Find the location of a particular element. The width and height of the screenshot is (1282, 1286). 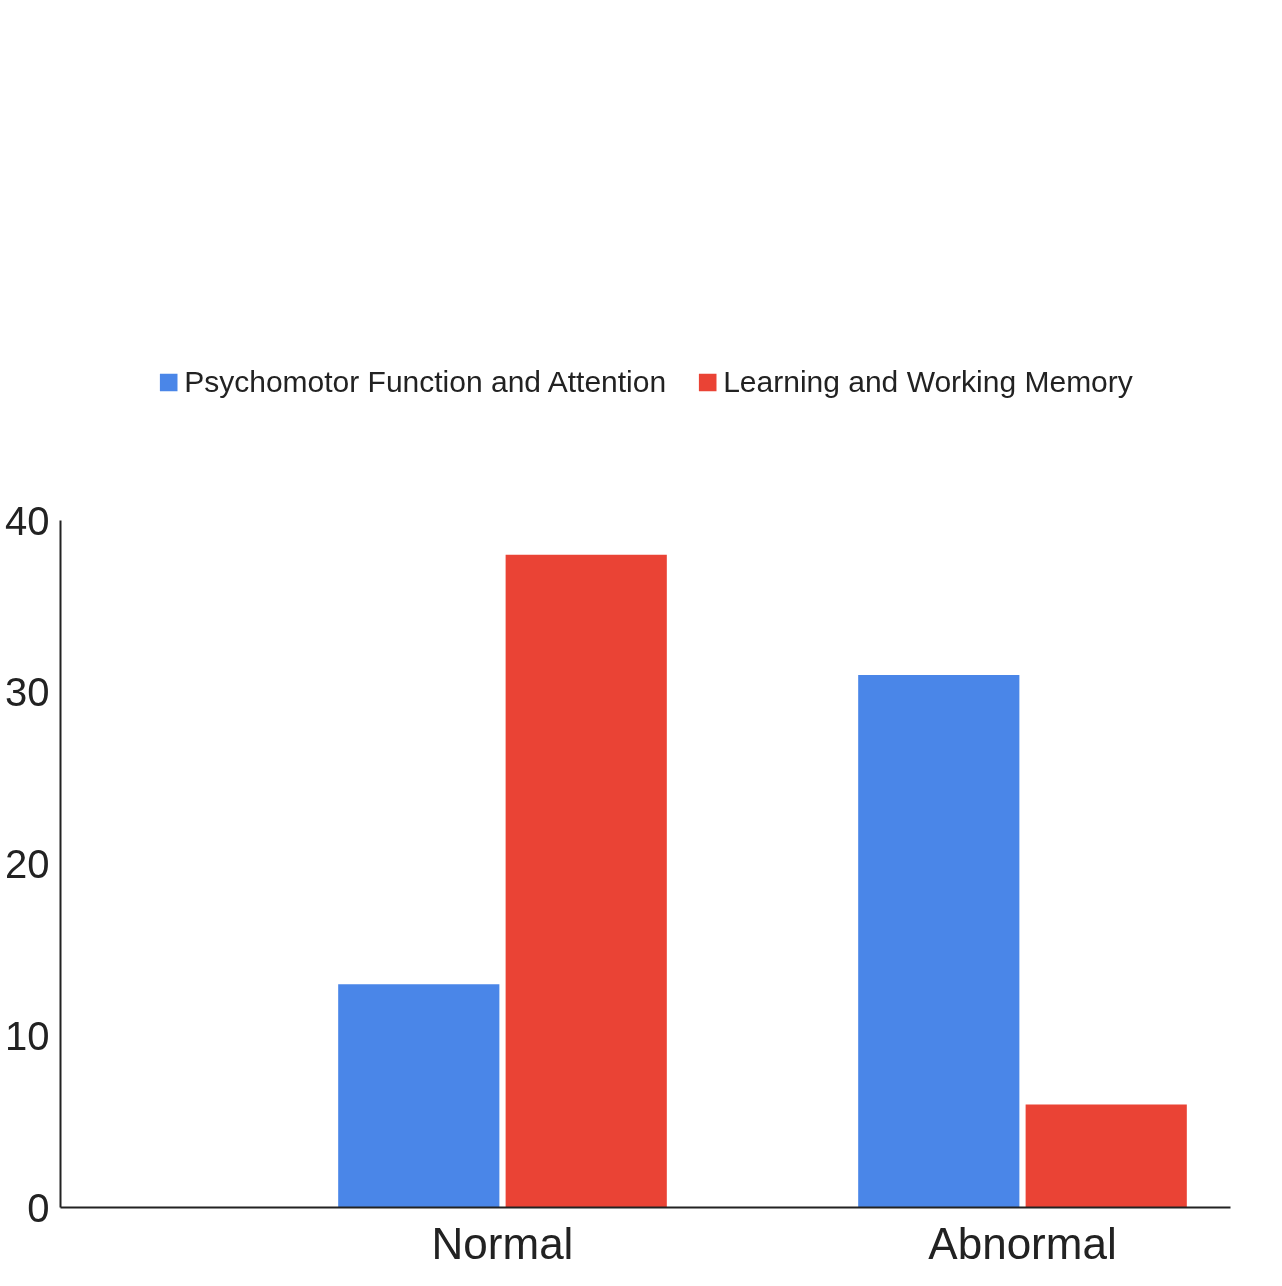

y-tick-label: 30 is located at coordinates (27, 692).